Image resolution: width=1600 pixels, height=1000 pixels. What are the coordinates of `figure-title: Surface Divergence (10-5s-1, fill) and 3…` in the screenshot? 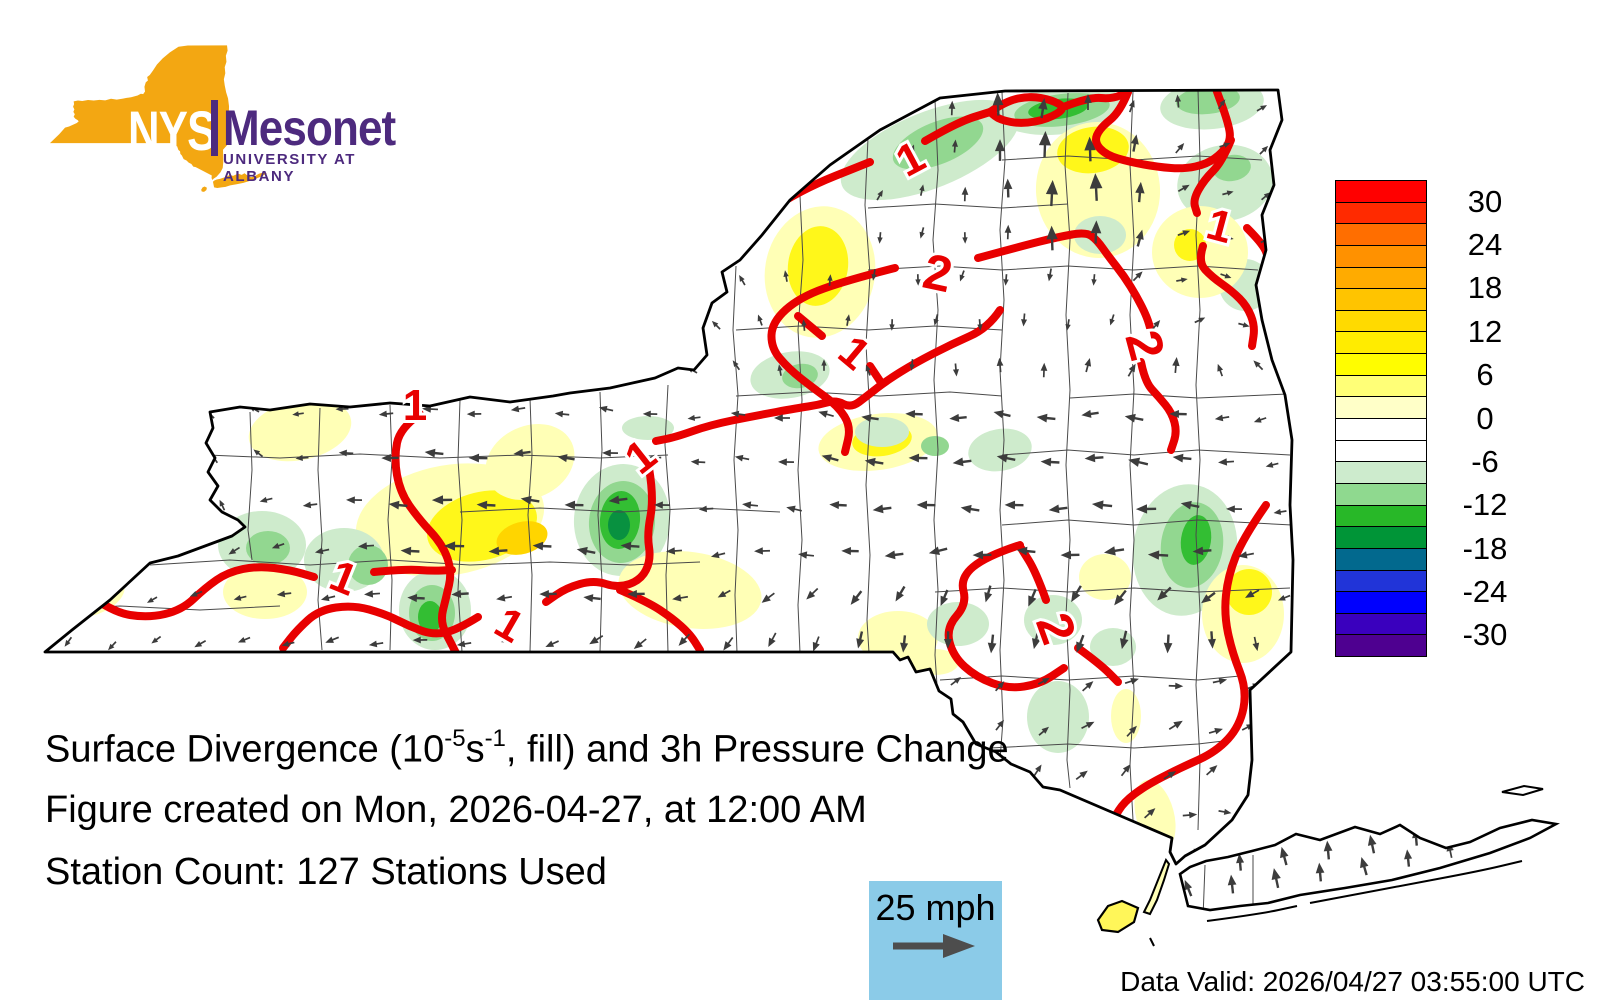 It's located at (527, 748).